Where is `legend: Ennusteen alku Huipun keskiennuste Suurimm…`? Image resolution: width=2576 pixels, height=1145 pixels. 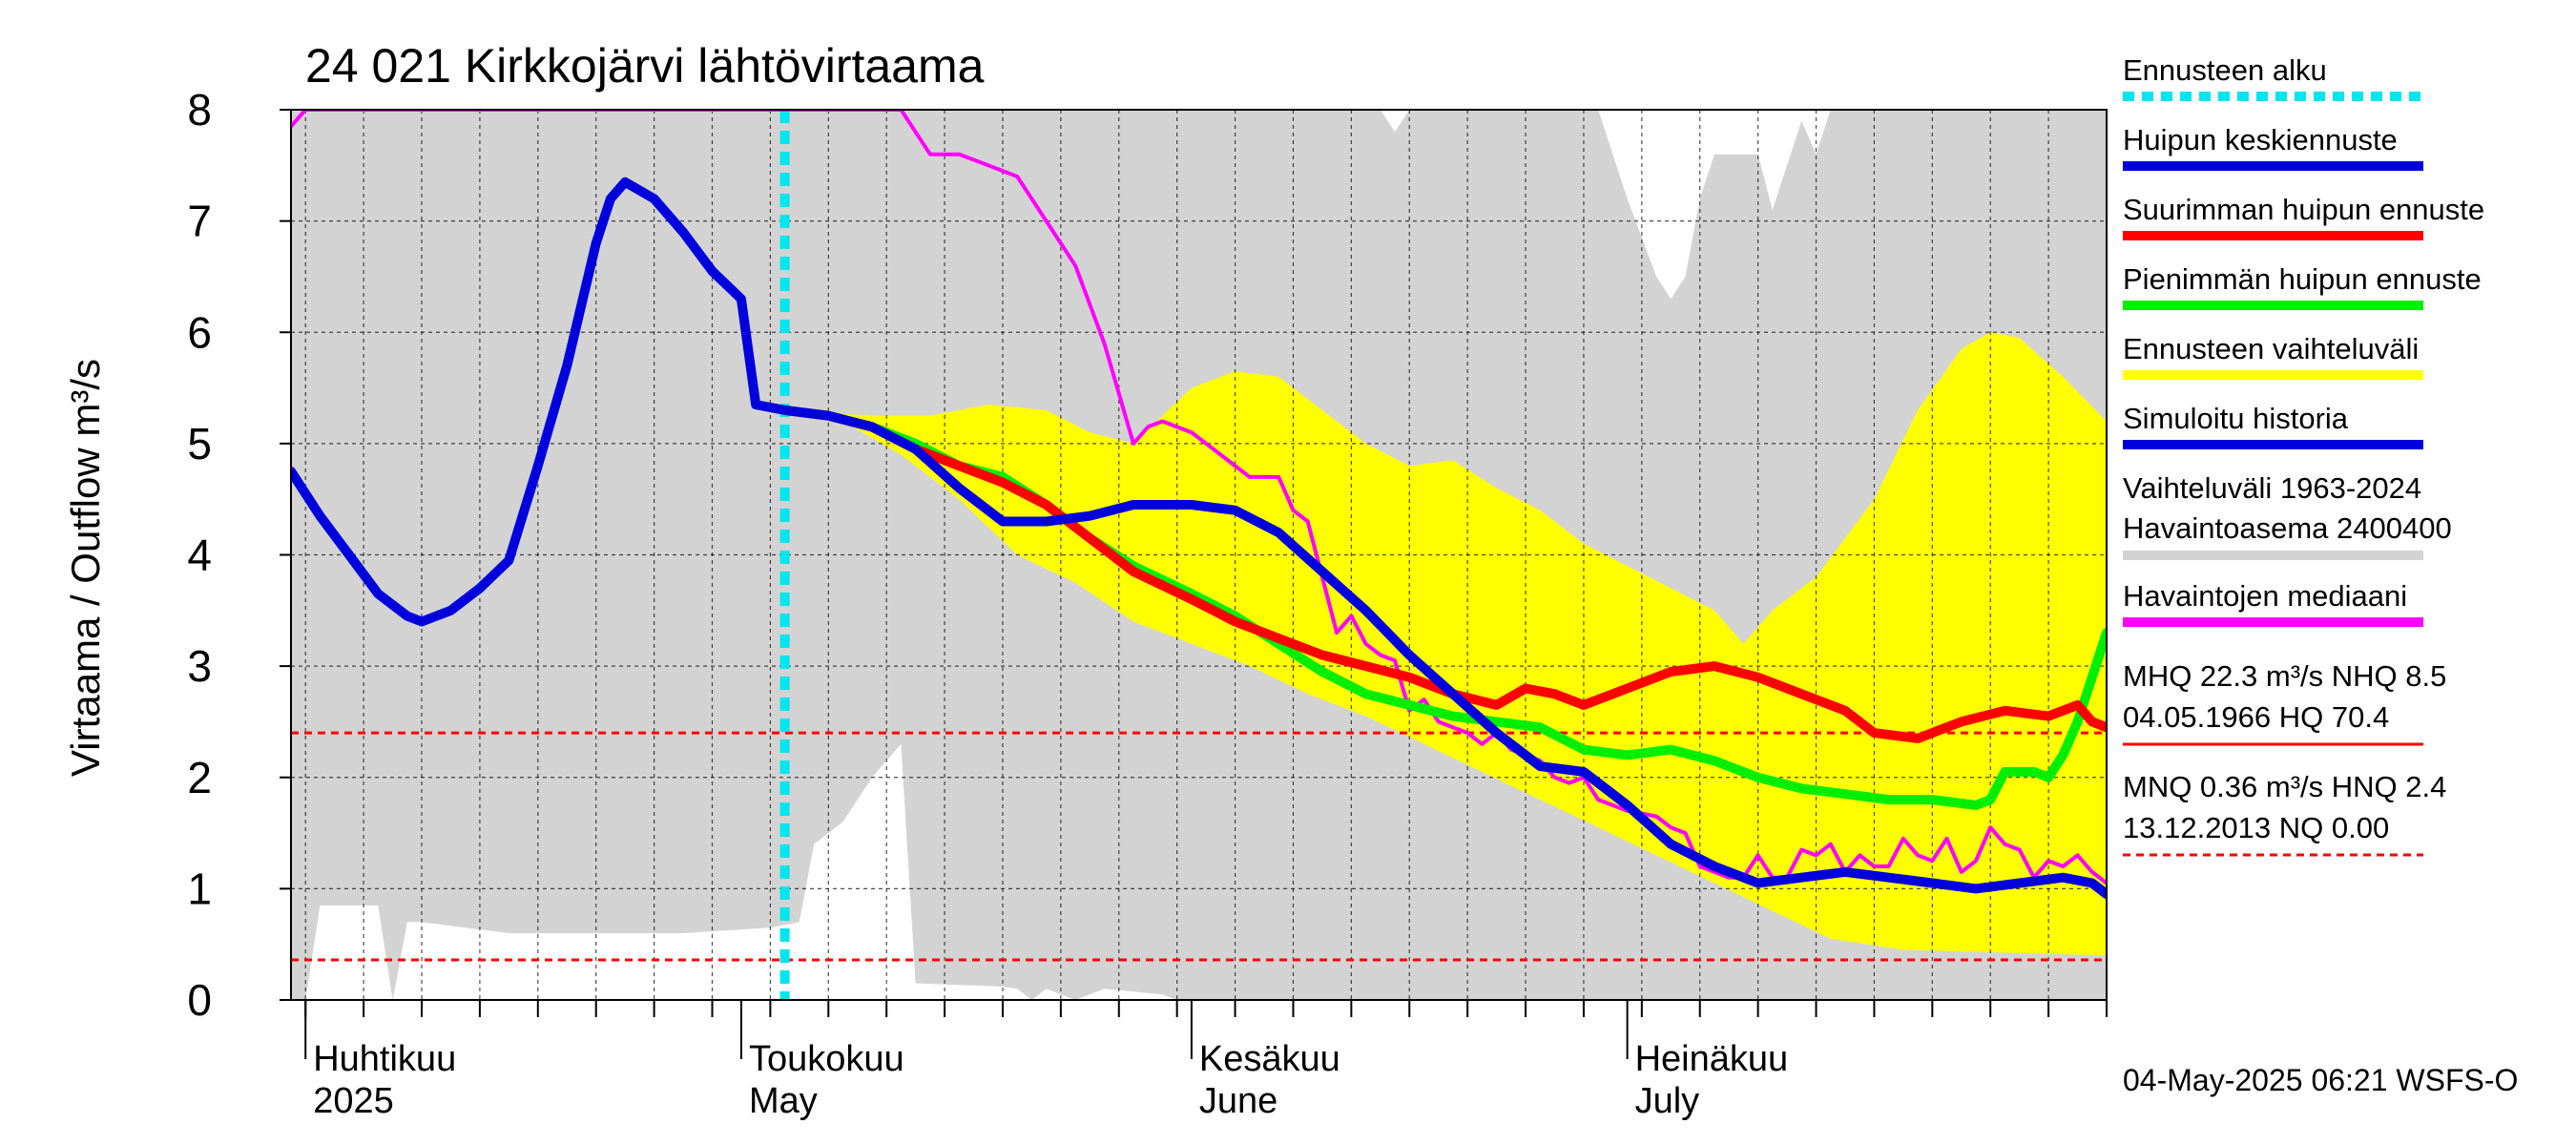 legend: Ennusteen alku Huipun keskiennuste Suurimm… is located at coordinates (2303, 340).